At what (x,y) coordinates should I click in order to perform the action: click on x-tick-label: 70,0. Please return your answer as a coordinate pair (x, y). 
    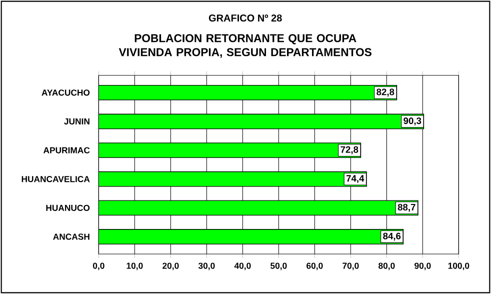
    Looking at the image, I should click on (350, 266).